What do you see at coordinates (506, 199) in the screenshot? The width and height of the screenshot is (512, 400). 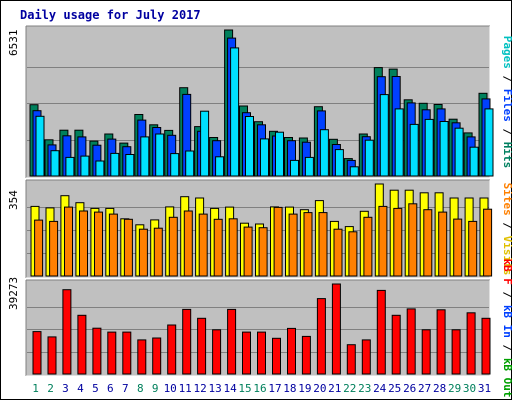 I see `legend-sites-1-0: Sites` at bounding box center [506, 199].